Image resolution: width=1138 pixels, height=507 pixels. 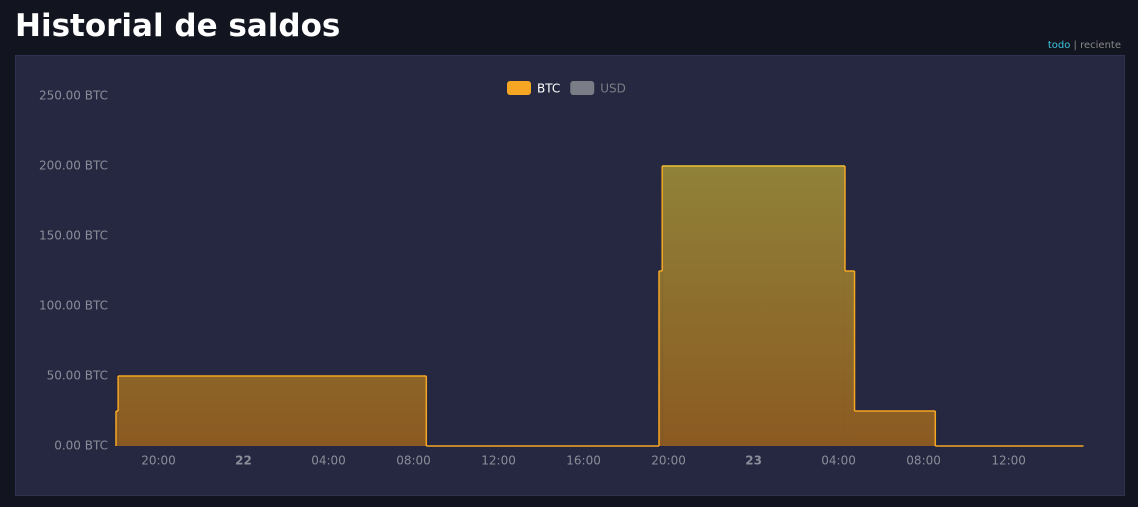 I want to click on x-tick-label: 22, so click(x=243, y=461).